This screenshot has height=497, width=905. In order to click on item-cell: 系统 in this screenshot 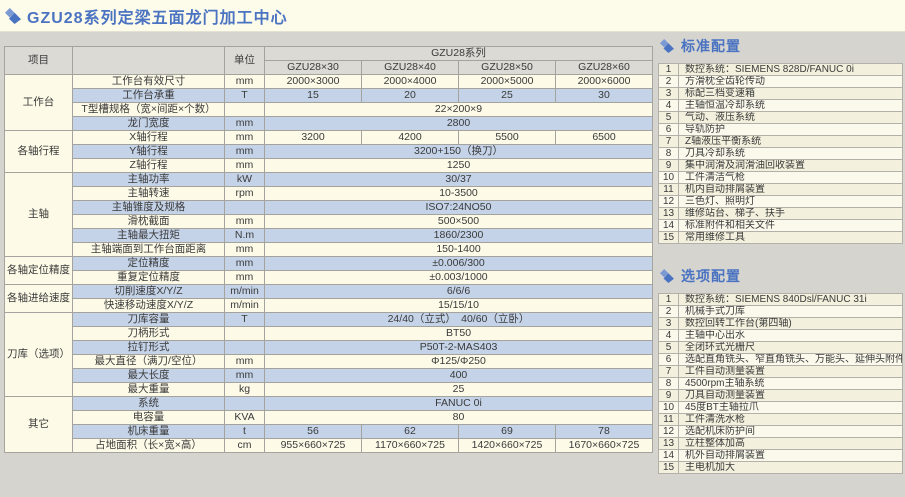, I will do `click(148, 403)`.